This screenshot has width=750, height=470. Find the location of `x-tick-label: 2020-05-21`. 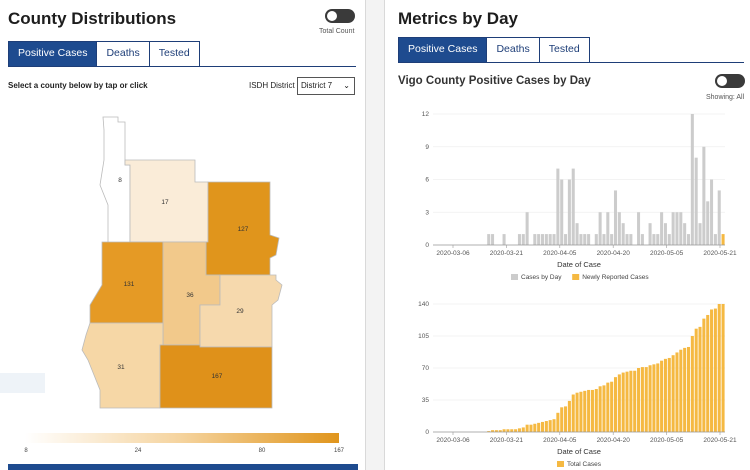

x-tick-label: 2020-05-21 is located at coordinates (720, 440).